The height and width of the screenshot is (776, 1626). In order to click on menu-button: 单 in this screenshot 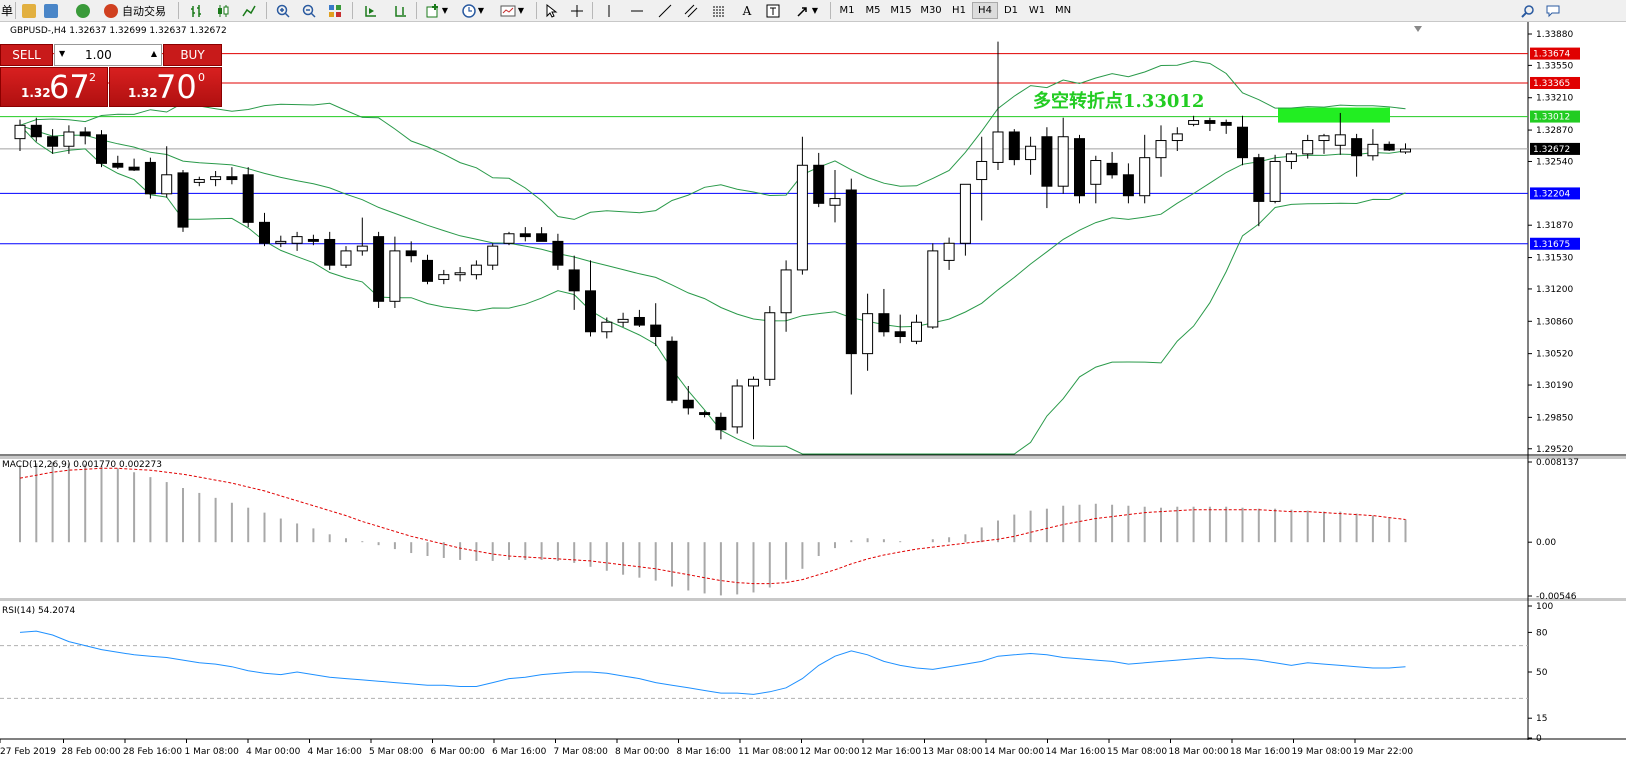, I will do `click(6, 11)`.